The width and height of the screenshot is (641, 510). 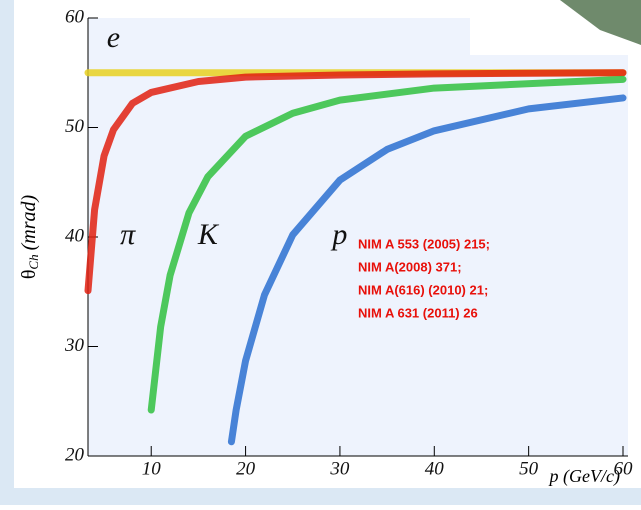 What do you see at coordinates (75, 126) in the screenshot?
I see `y-tick-label: 50` at bounding box center [75, 126].